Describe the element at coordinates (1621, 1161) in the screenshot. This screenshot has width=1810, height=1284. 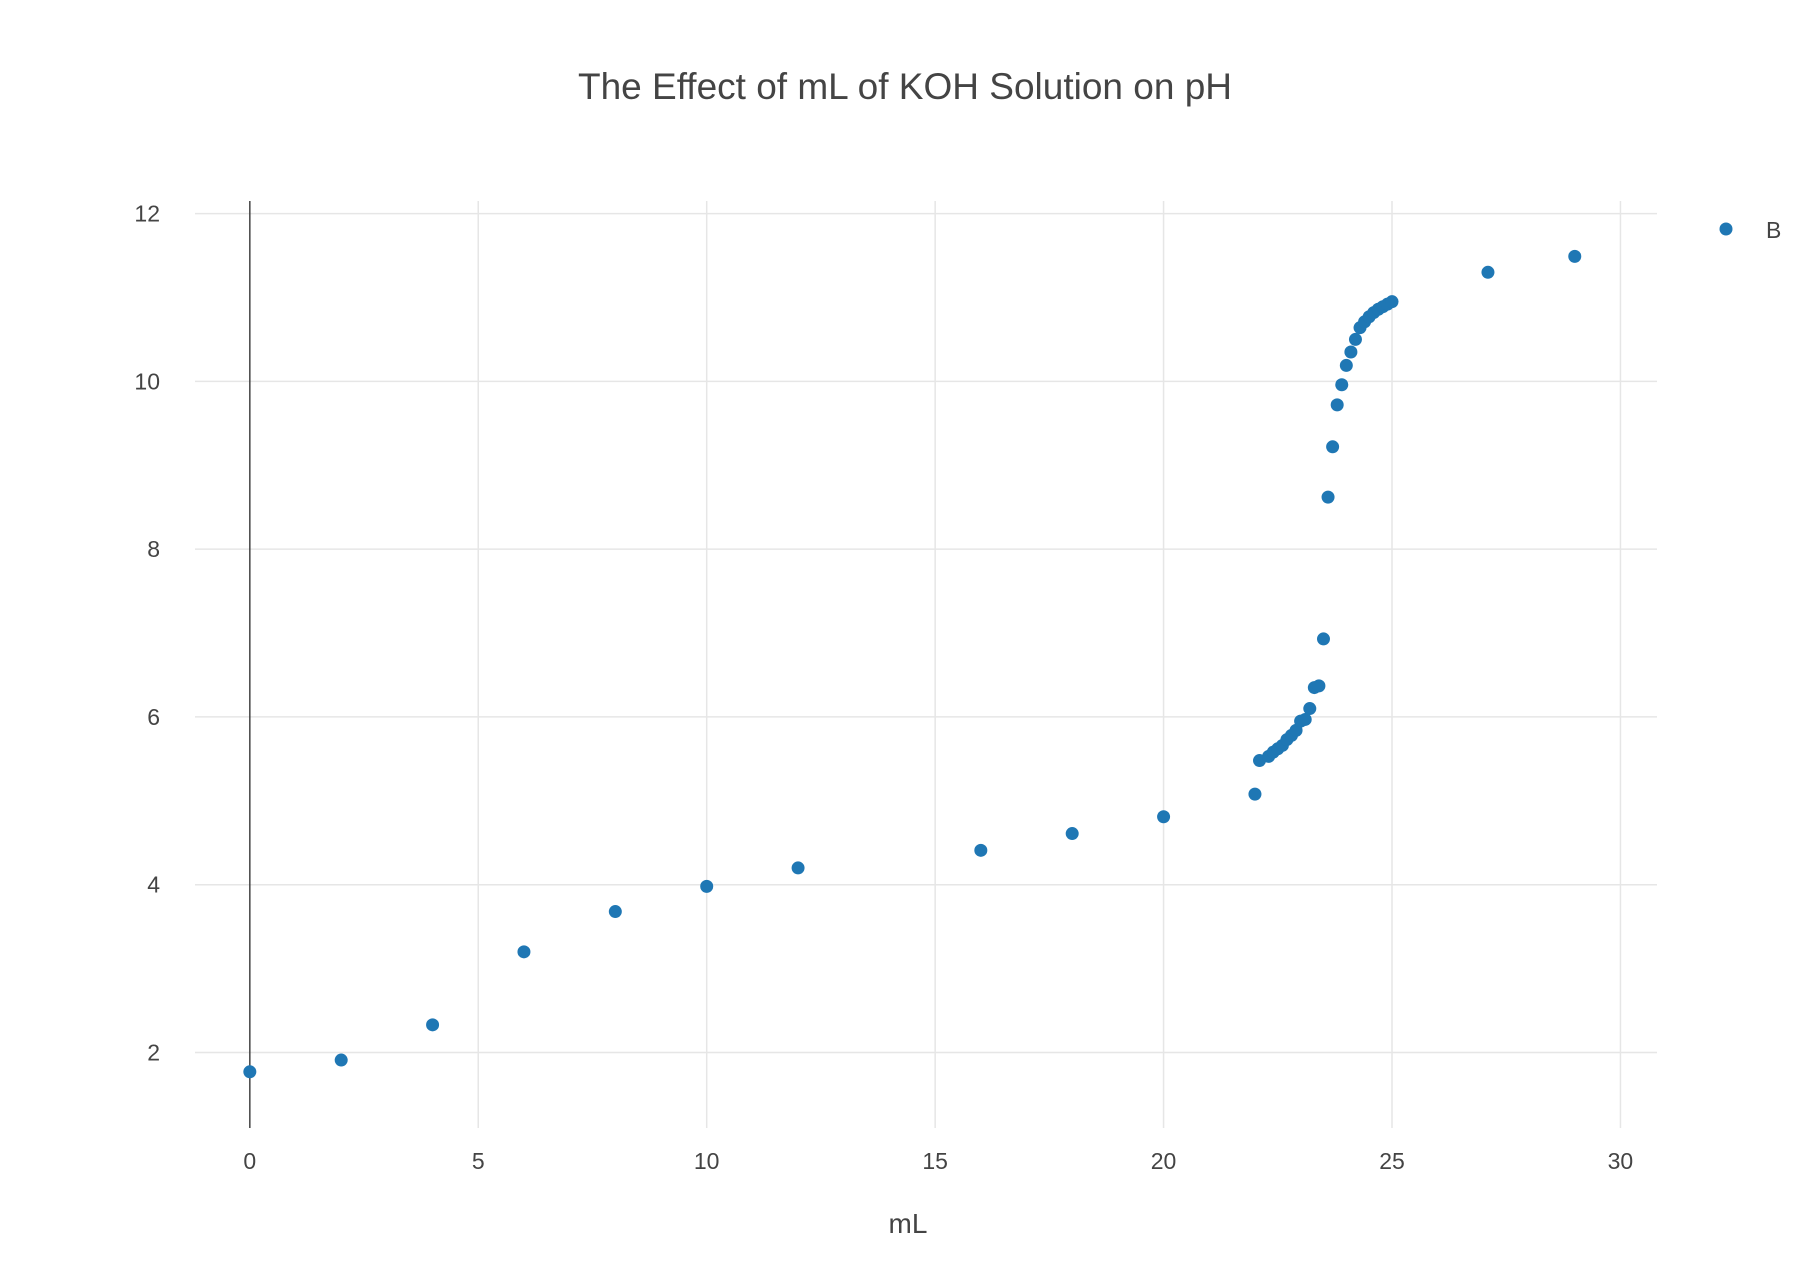
I see `x-tick-label: 30` at that location.